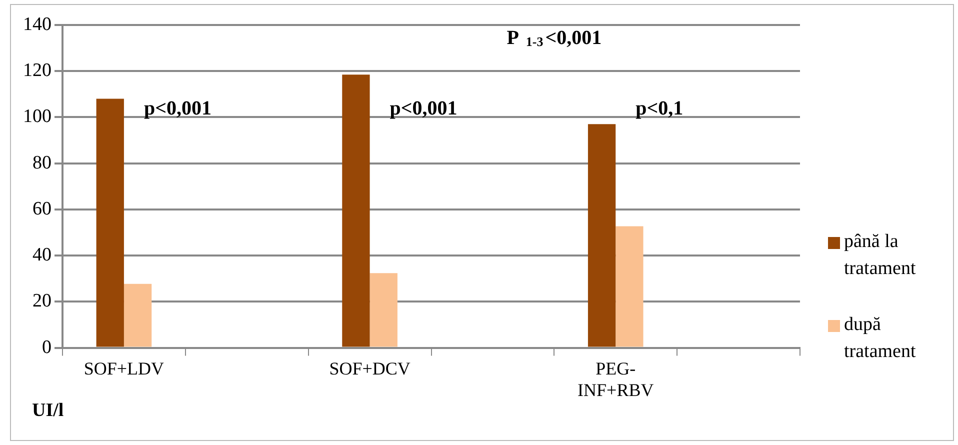  Describe the element at coordinates (880, 338) in the screenshot. I see `legend-label: după tratament` at that location.